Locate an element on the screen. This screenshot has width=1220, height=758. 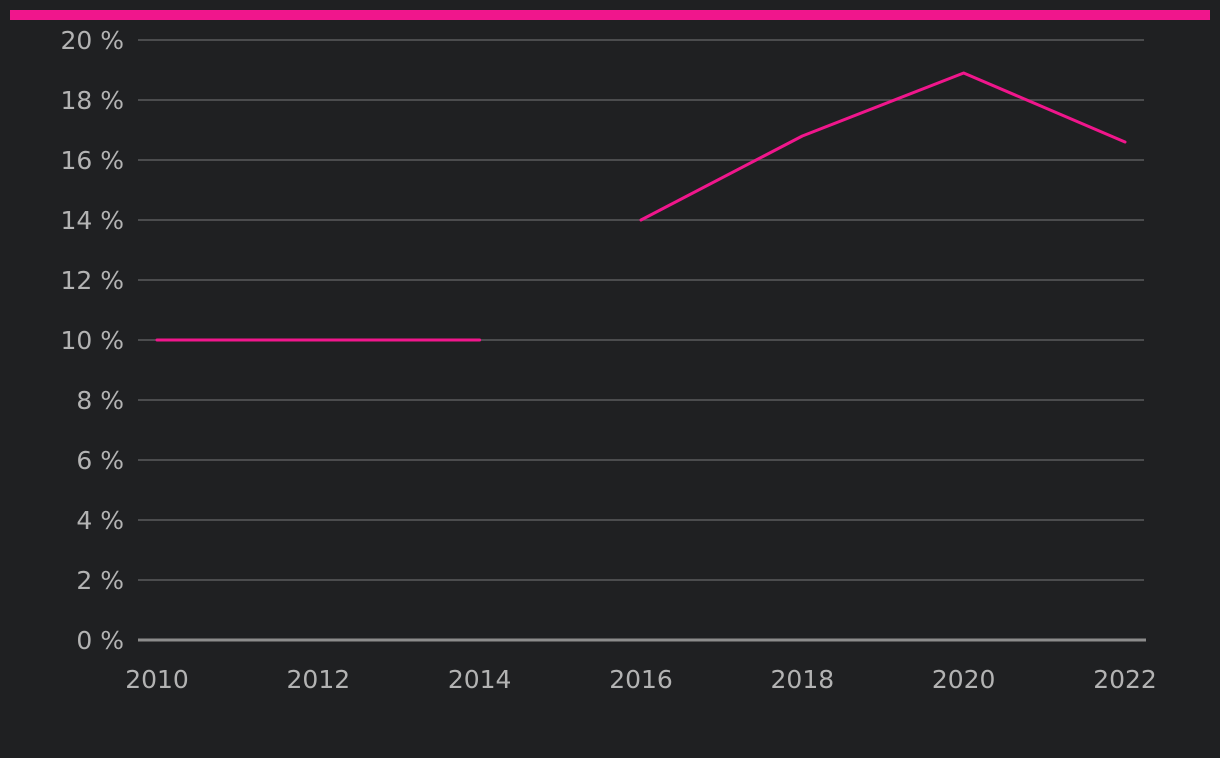
y-tick-label: 18 % is located at coordinates (92, 100).